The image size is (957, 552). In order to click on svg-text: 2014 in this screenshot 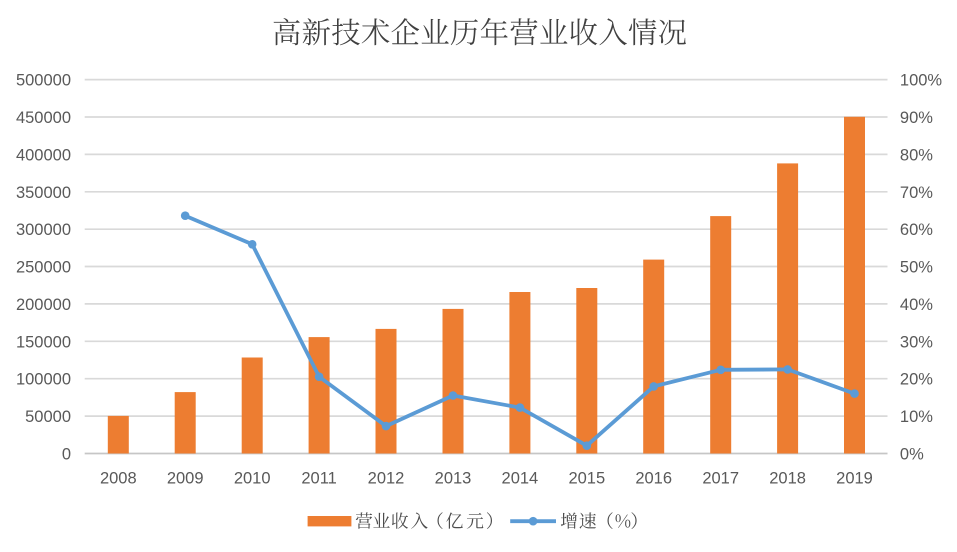, I will do `click(520, 478)`.